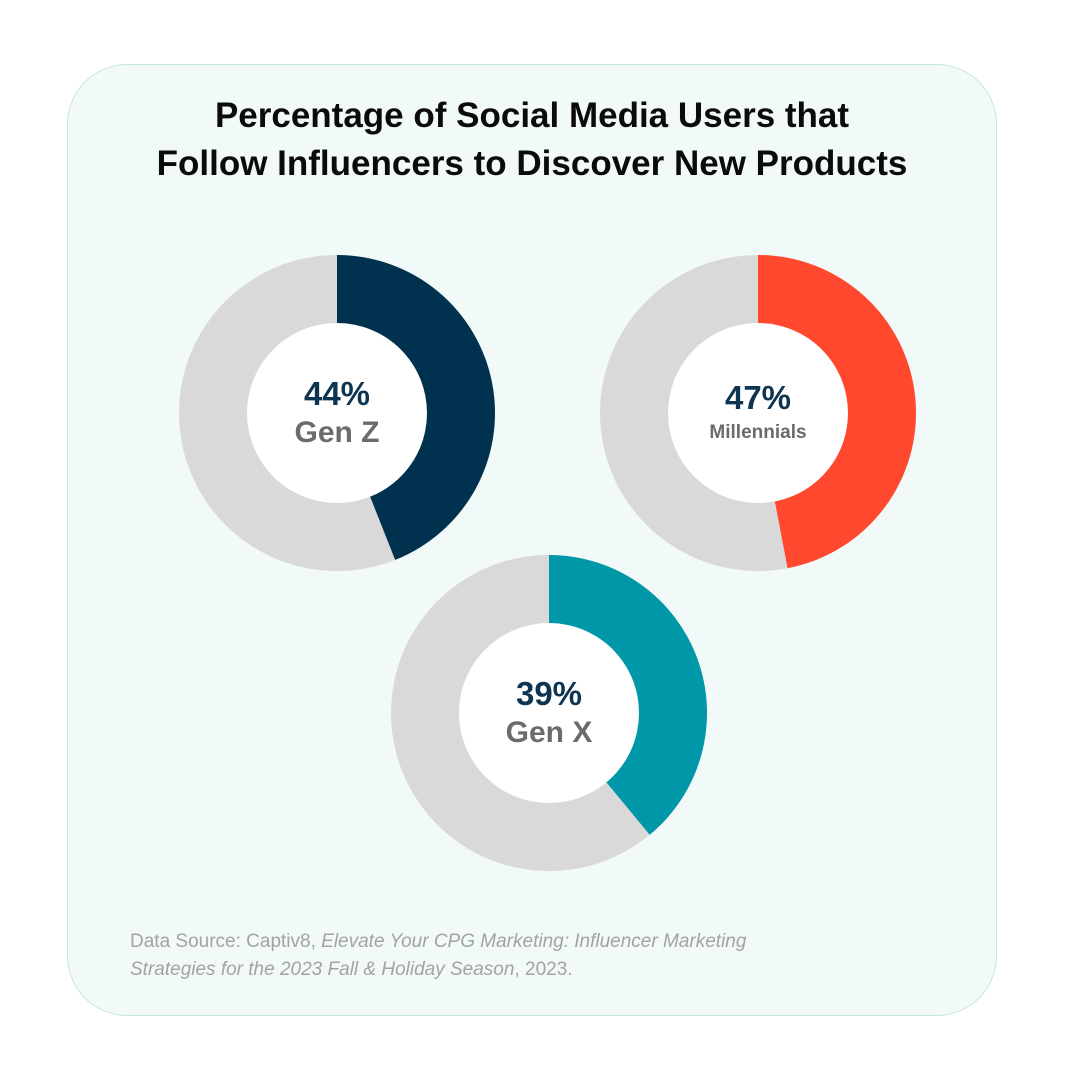 Image resolution: width=1080 pixels, height=1080 pixels. I want to click on chart-title-line-1: Percentage of Social Media Users that, so click(532, 115).